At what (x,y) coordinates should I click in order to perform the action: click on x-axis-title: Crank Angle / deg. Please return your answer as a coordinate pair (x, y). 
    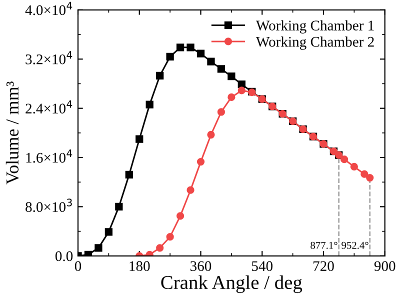
    Looking at the image, I should click on (231, 284).